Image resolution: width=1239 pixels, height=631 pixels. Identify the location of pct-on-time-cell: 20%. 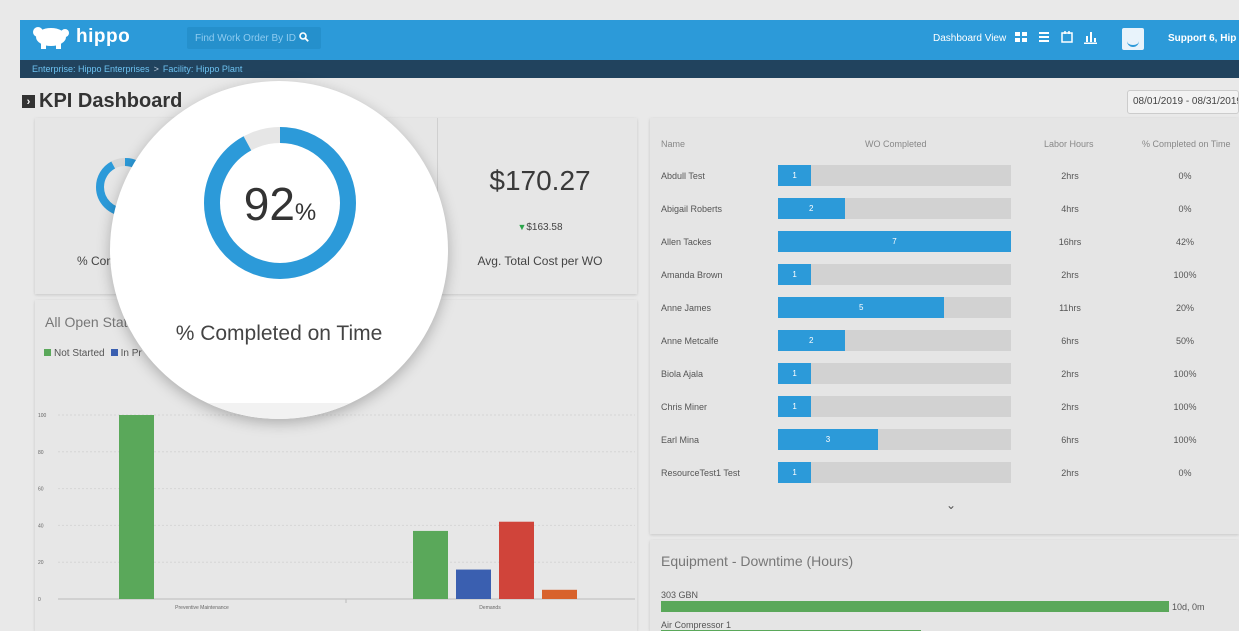
(1184, 308).